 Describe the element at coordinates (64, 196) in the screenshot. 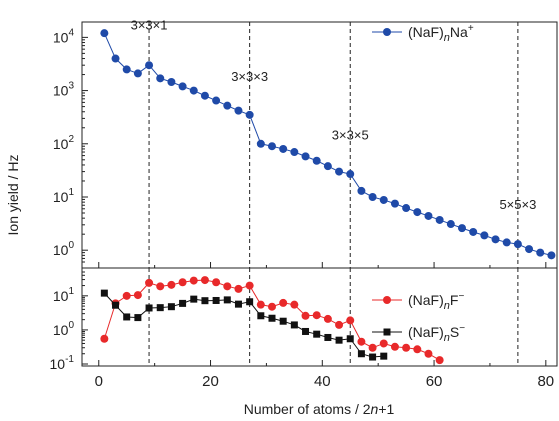

I see `y-tick-label: 10¹` at that location.